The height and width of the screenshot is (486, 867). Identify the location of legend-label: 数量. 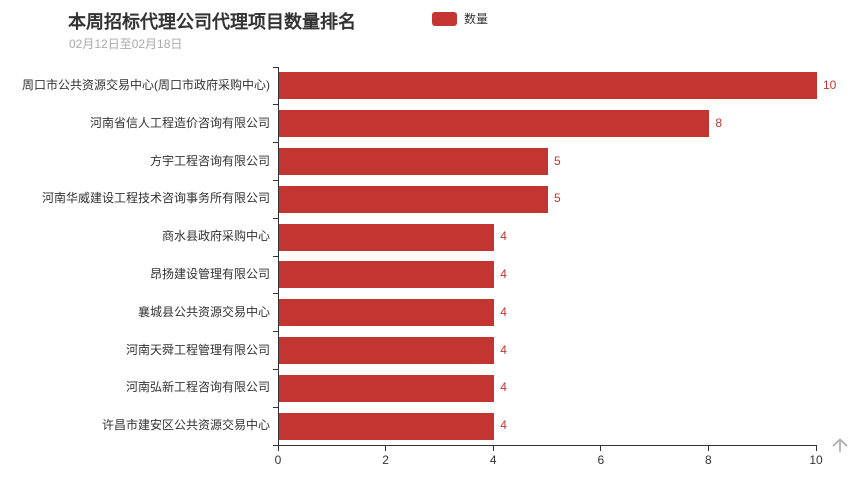
(476, 19).